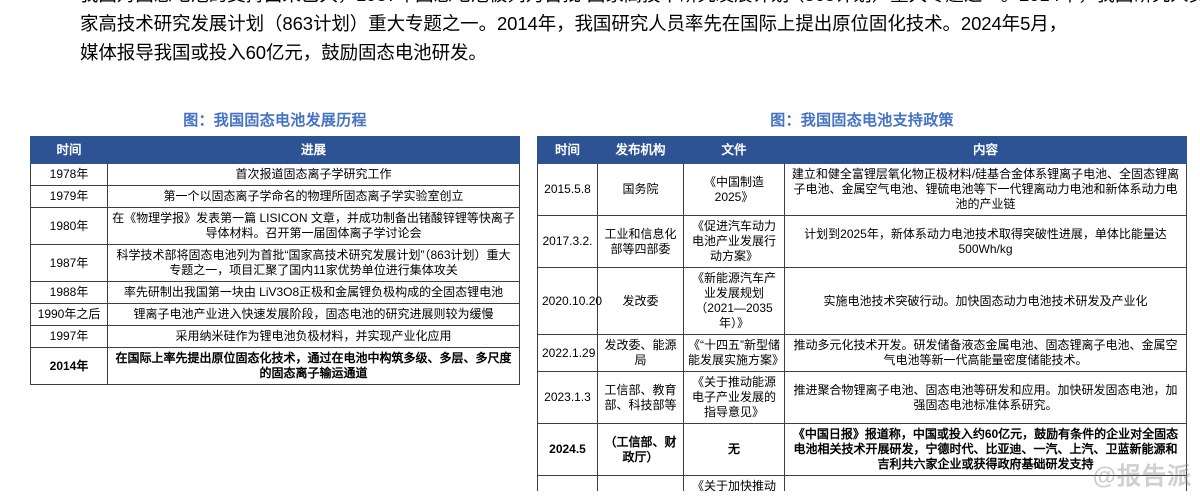 The width and height of the screenshot is (1200, 496). I want to click on cell-agency: 国务院, so click(640, 189).